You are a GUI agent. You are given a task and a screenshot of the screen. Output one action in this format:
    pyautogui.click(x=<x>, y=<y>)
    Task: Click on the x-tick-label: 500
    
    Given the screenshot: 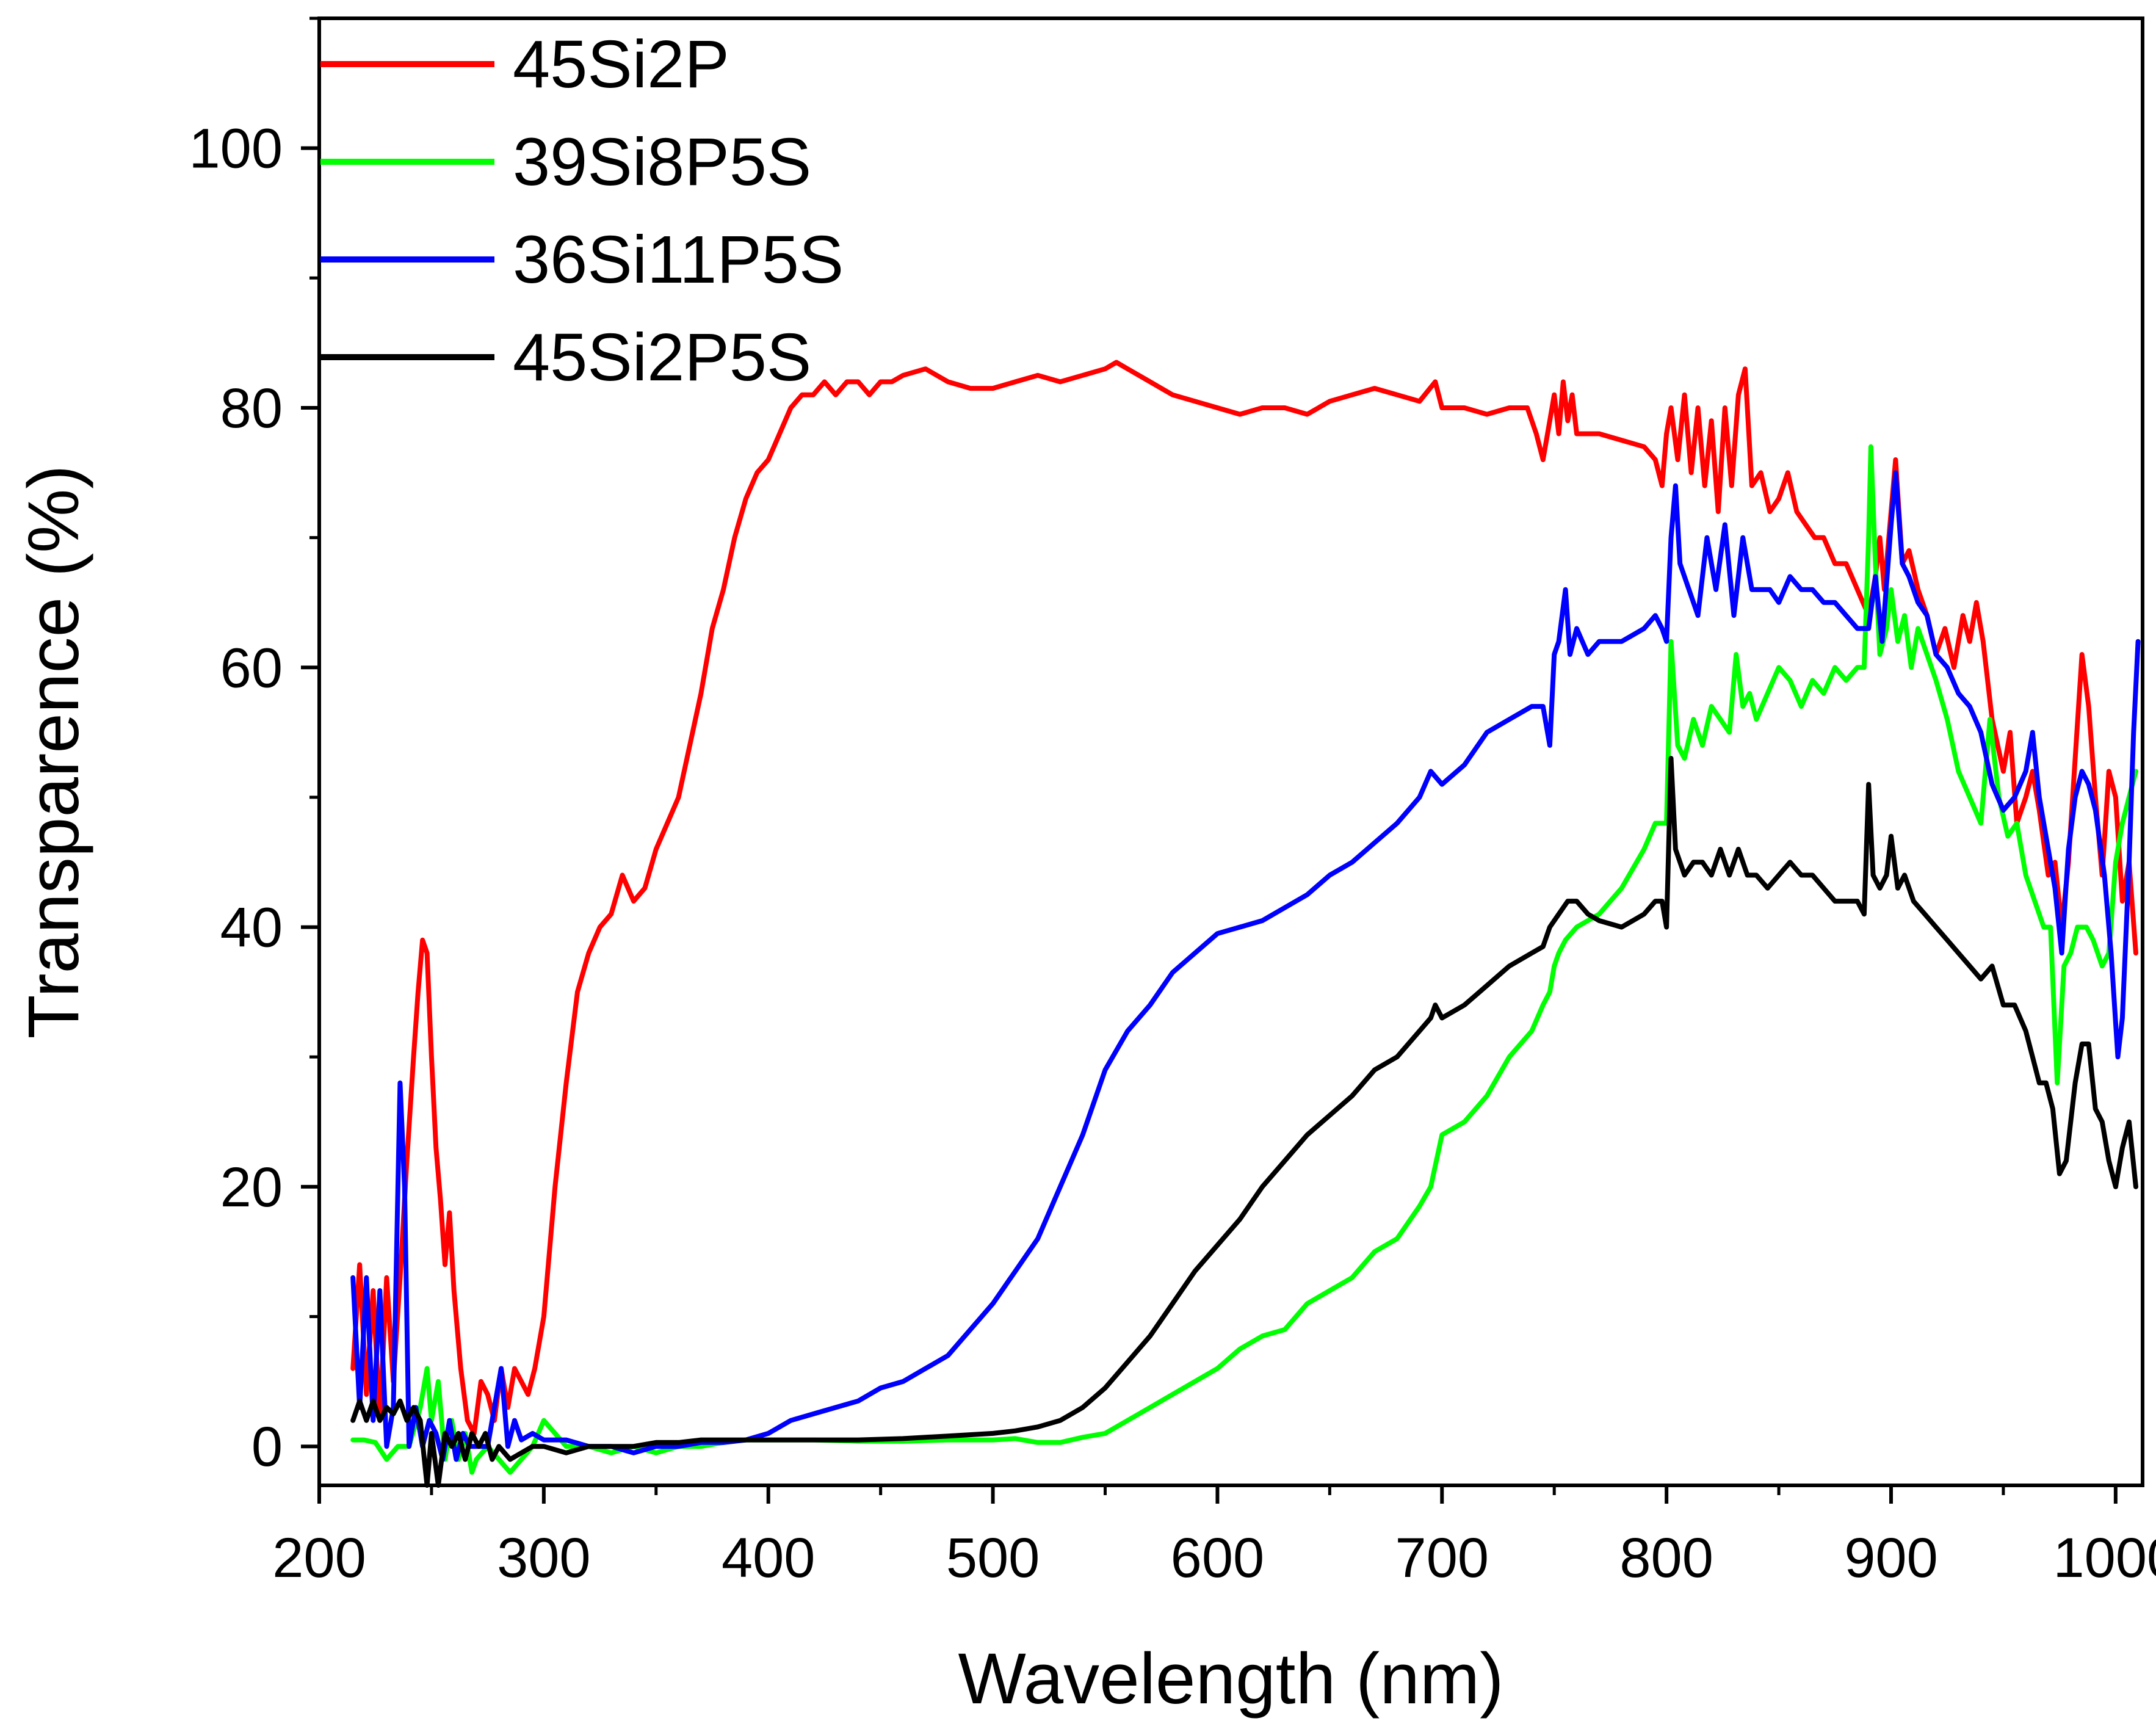 What is the action you would take?
    pyautogui.click(x=993, y=1558)
    